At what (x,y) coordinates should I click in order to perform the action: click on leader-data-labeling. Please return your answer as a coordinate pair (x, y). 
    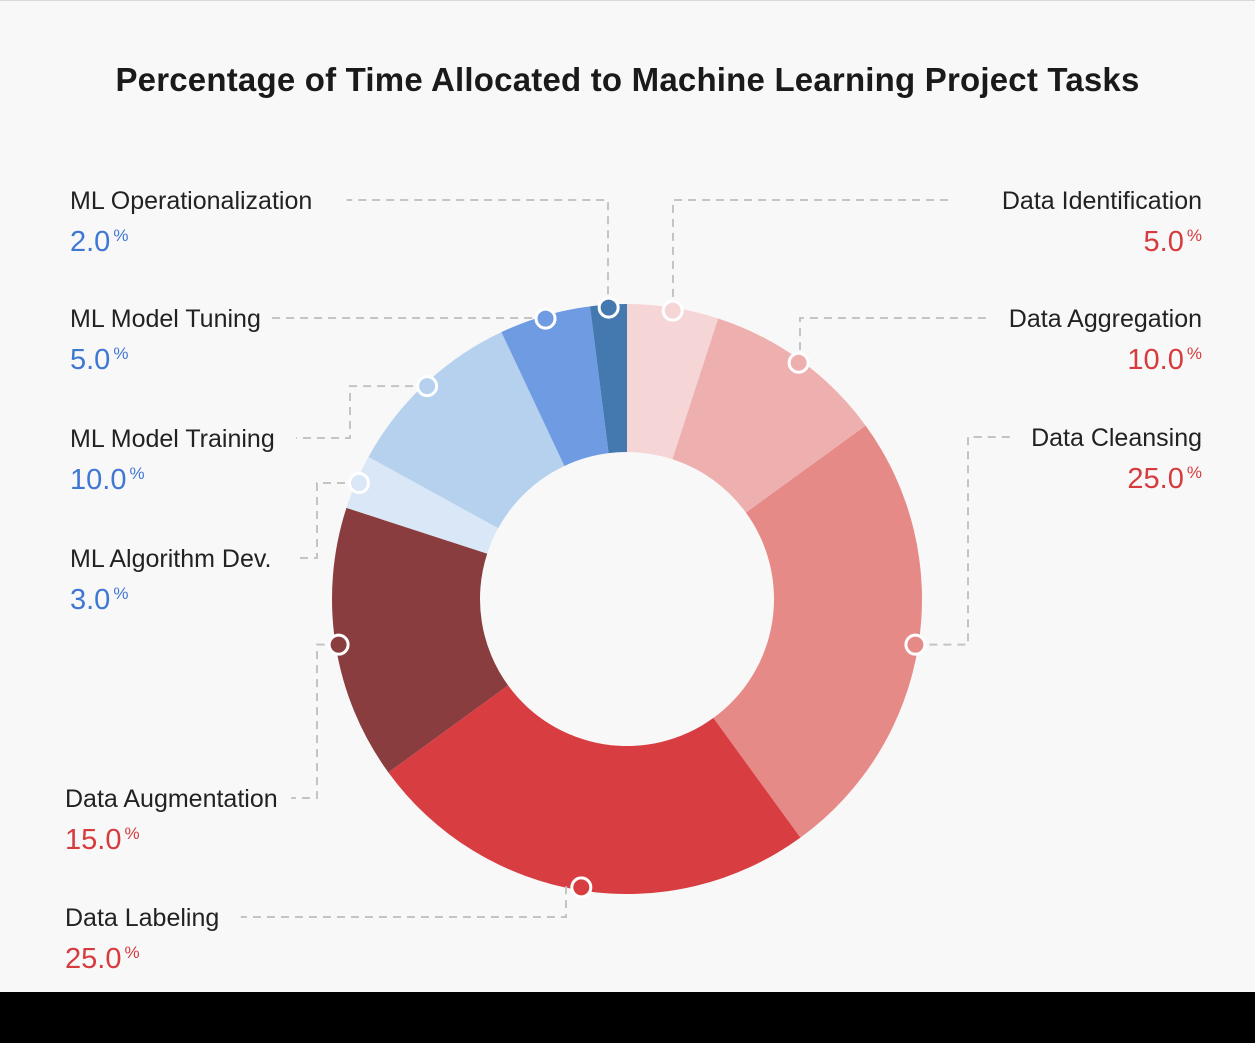
    Looking at the image, I should click on (411, 902).